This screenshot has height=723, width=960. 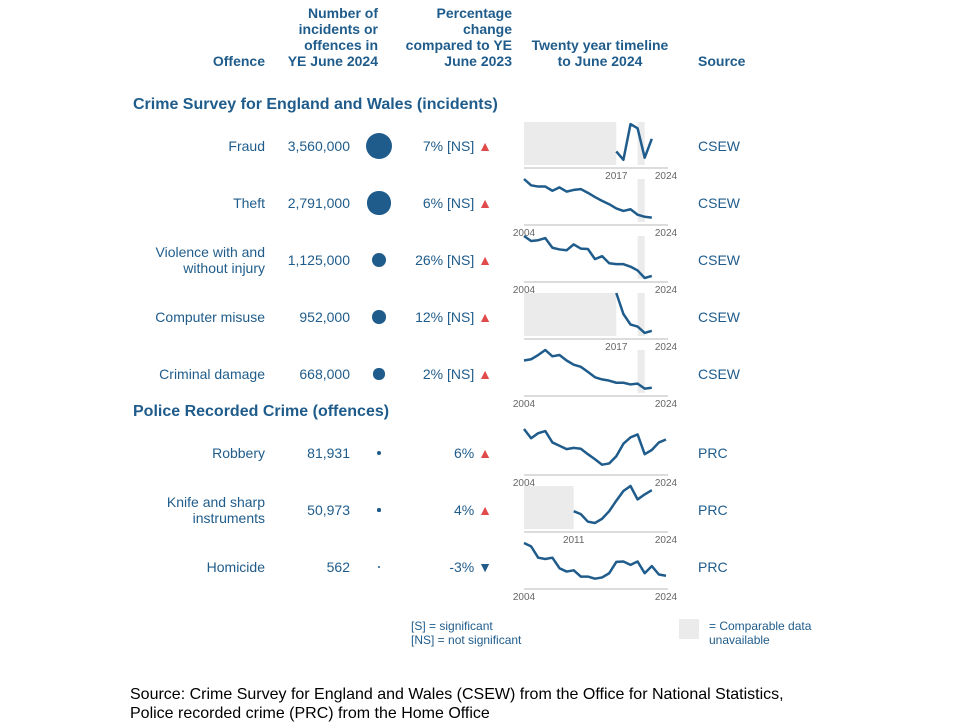 What do you see at coordinates (601, 515) in the screenshot?
I see `timeline-sparkline: 2011 2024` at bounding box center [601, 515].